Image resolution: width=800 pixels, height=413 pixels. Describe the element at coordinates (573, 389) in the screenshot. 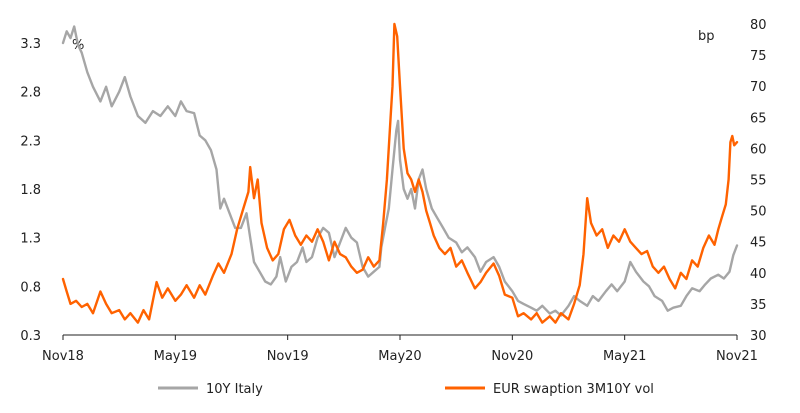

I see `legend-label: EUR swaption 3M10Y vol` at that location.